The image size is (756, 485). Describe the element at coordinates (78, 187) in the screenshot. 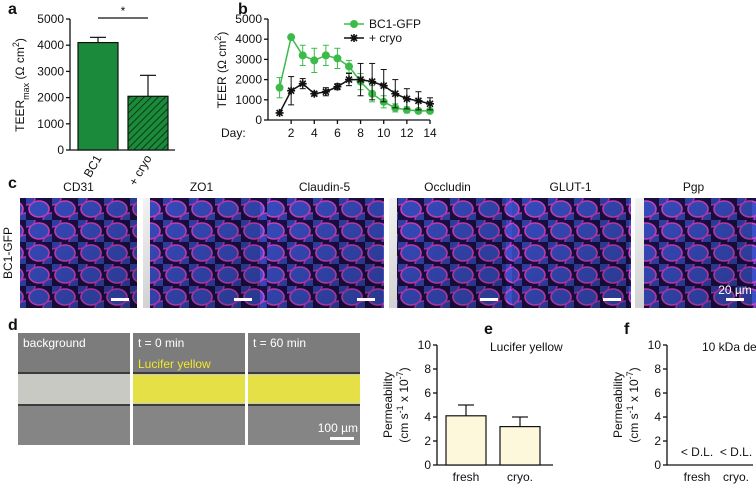

I see `image-label: CD31` at that location.